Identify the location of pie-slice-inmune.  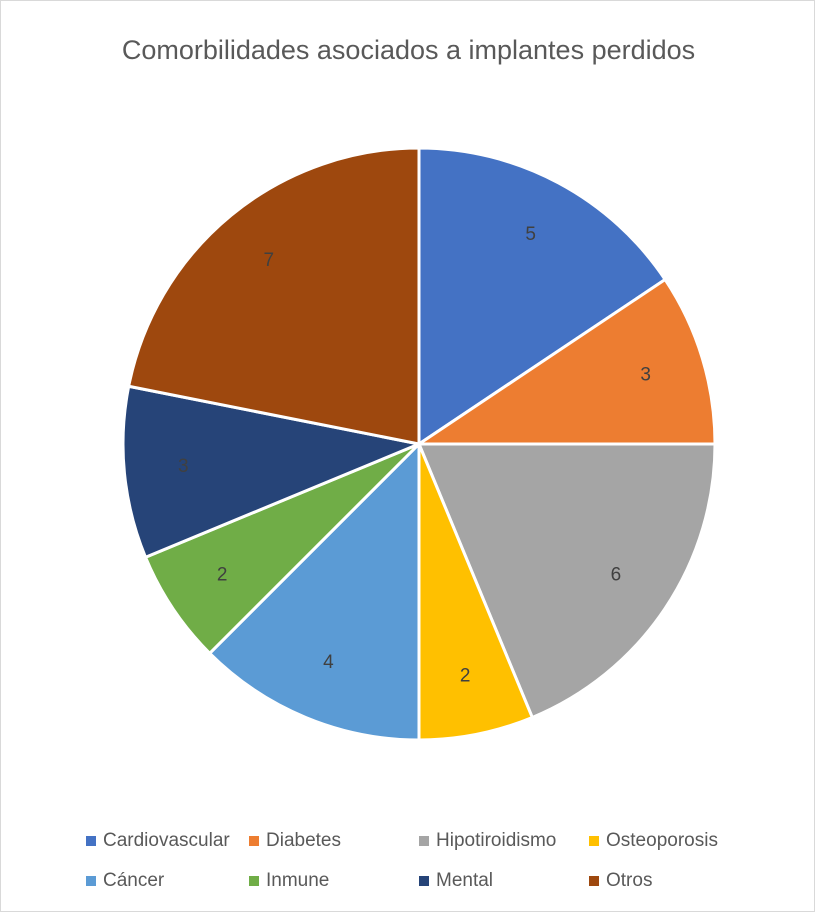
(282, 549).